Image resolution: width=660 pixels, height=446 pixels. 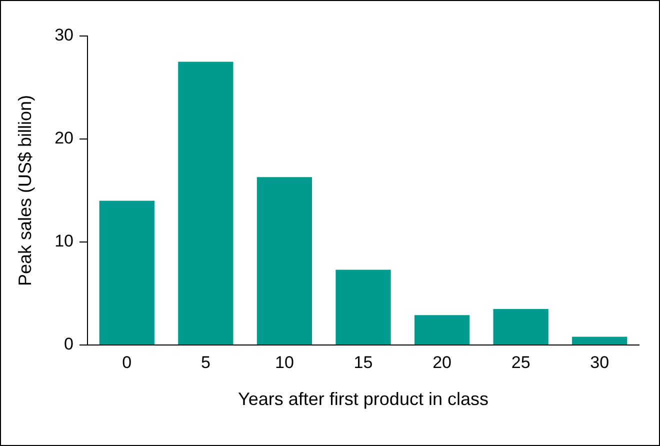 What do you see at coordinates (24, 190) in the screenshot?
I see `y-axis-title: Peak sales (US$ billion)` at bounding box center [24, 190].